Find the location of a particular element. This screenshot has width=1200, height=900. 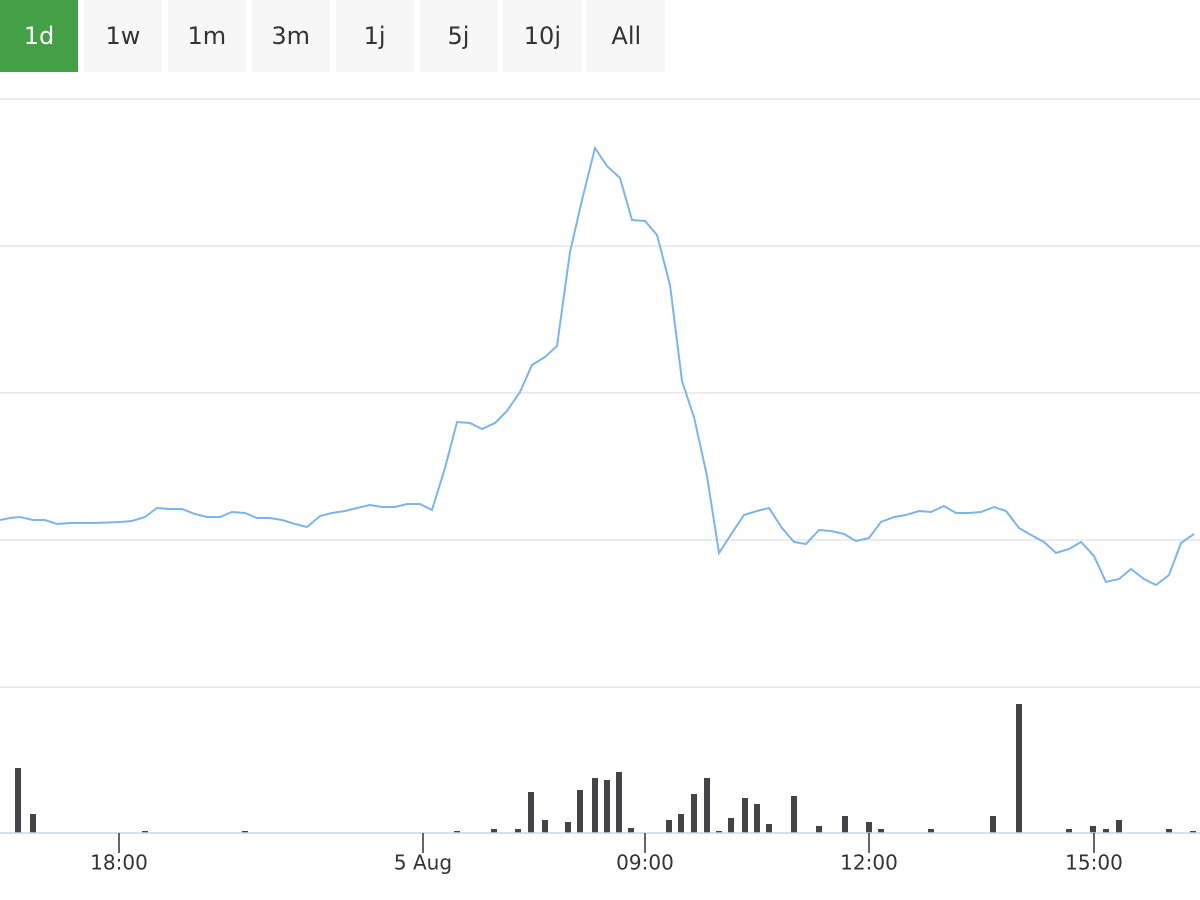

range-button: 1w is located at coordinates (122, 36).